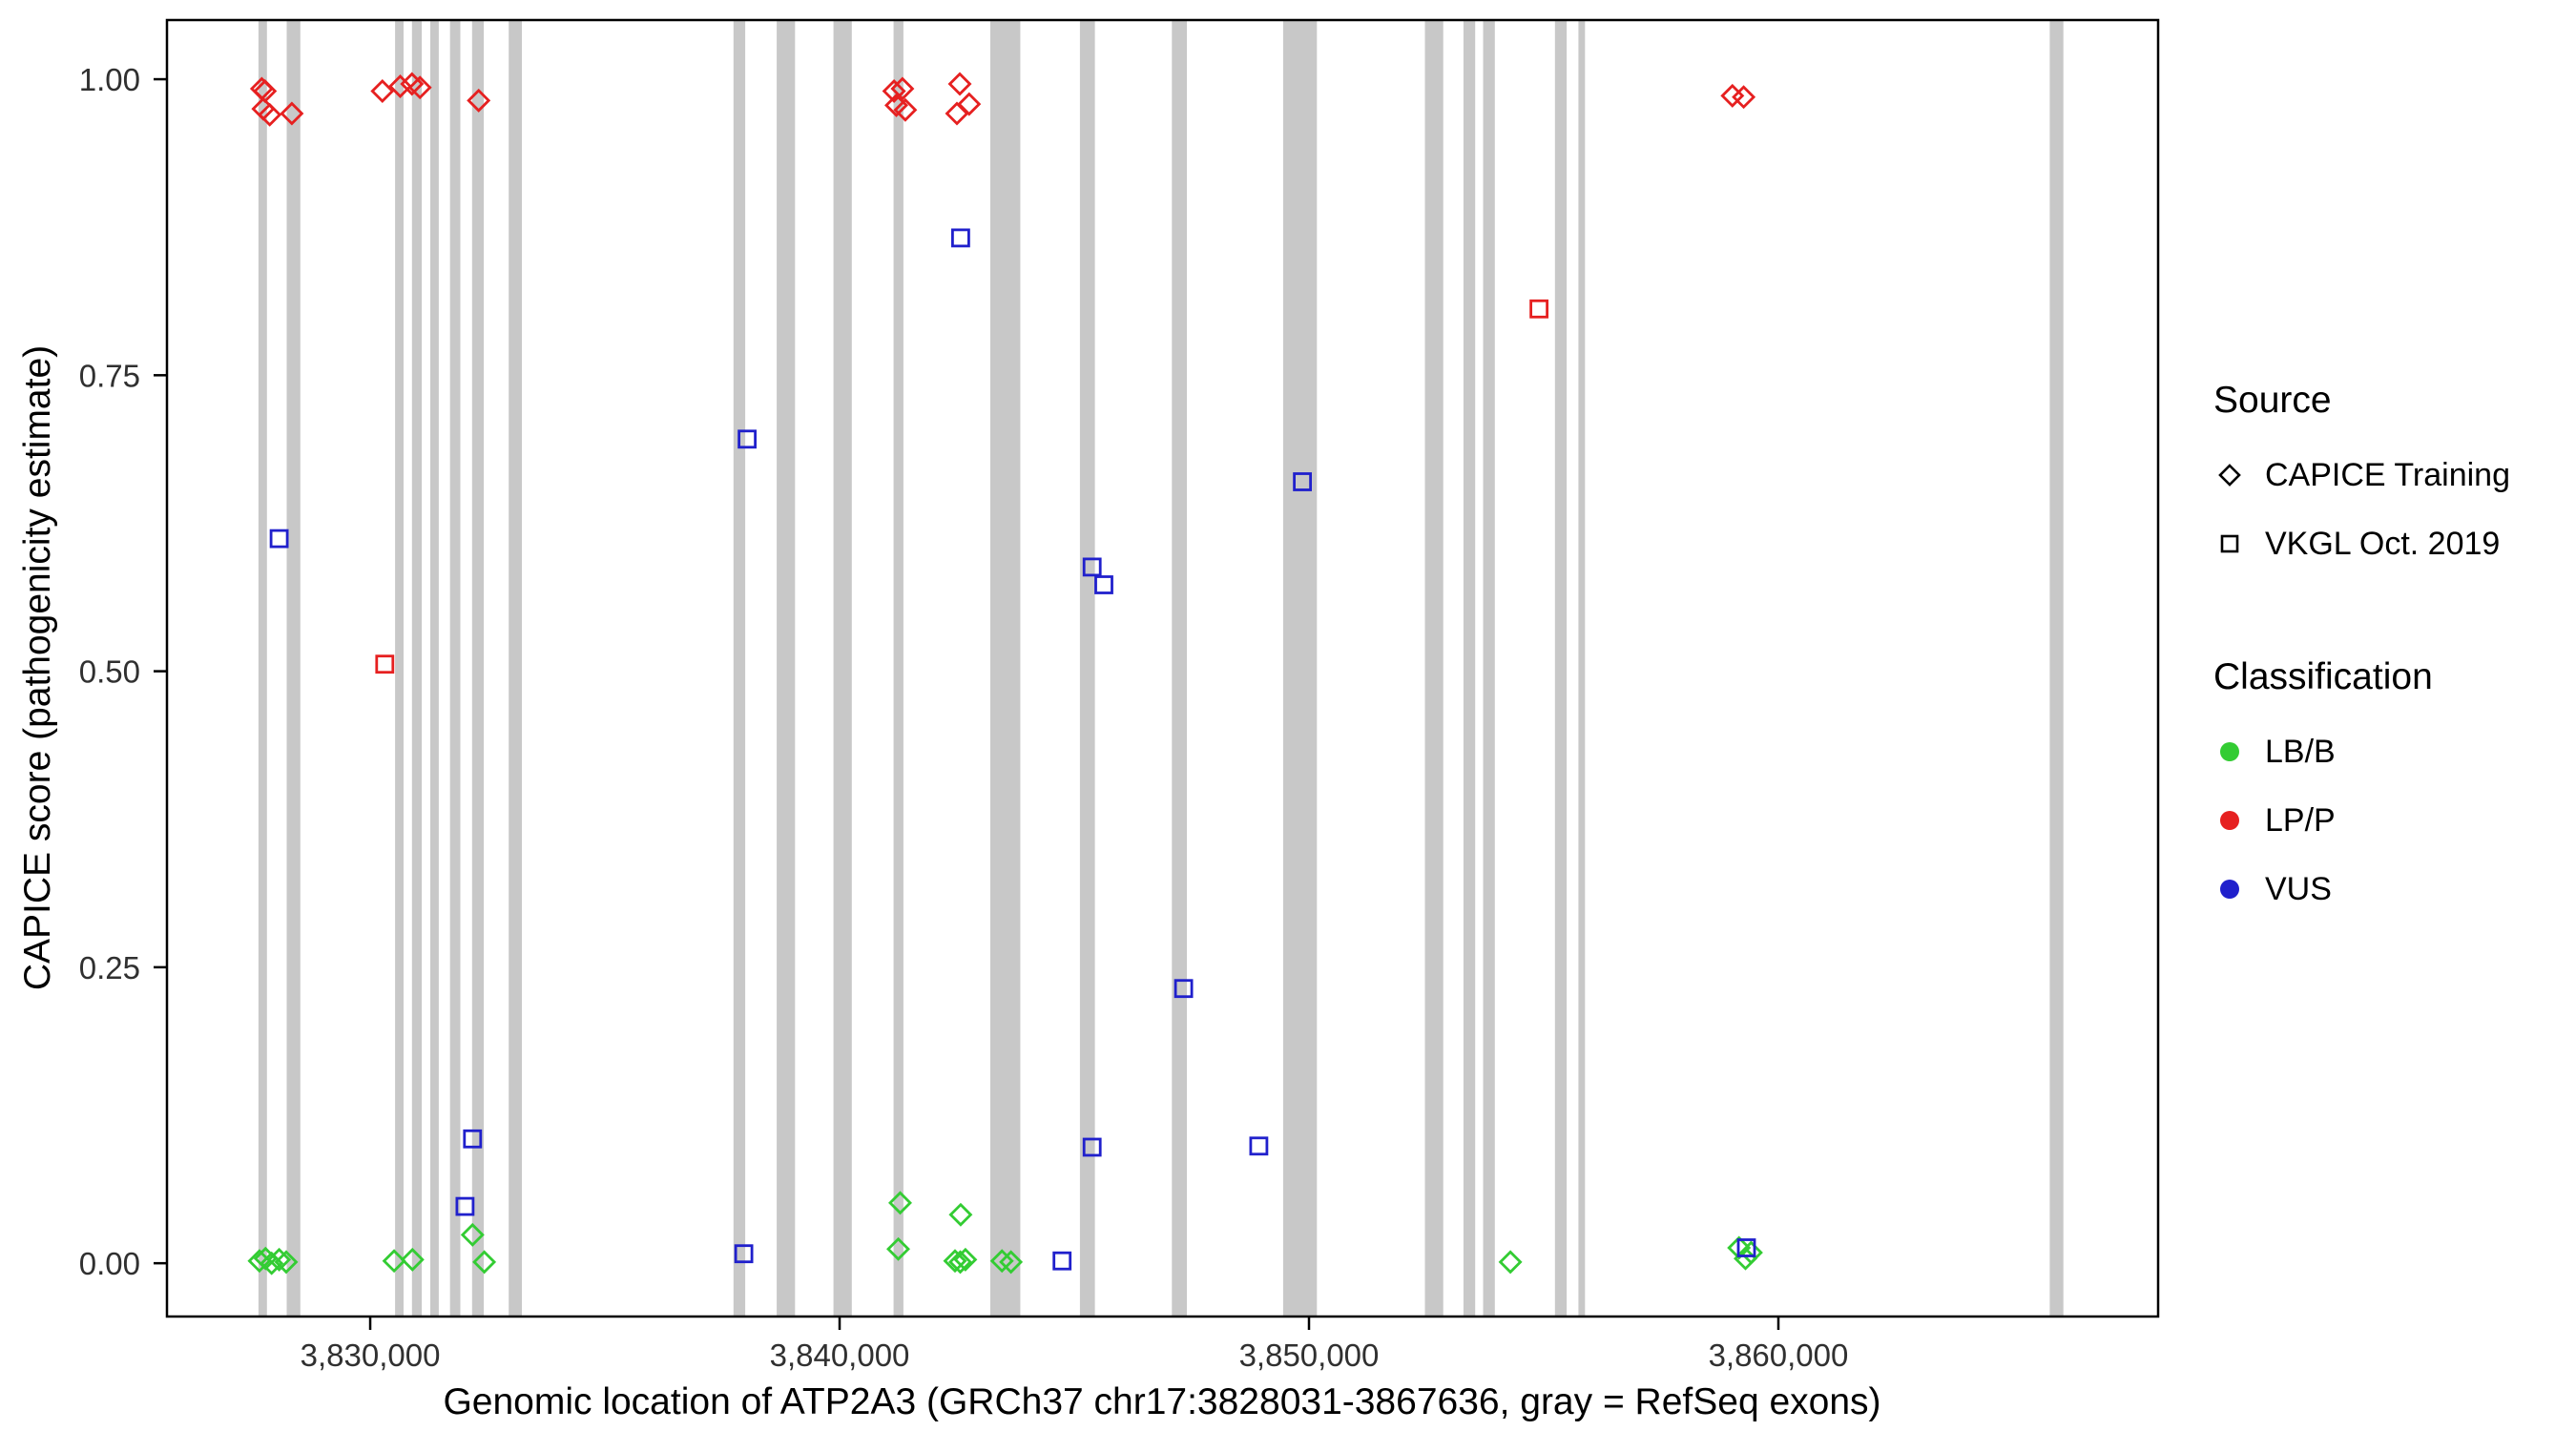 This screenshot has width=2576, height=1431. What do you see at coordinates (2361, 889) in the screenshot?
I see `legend-item-vus: VUS` at bounding box center [2361, 889].